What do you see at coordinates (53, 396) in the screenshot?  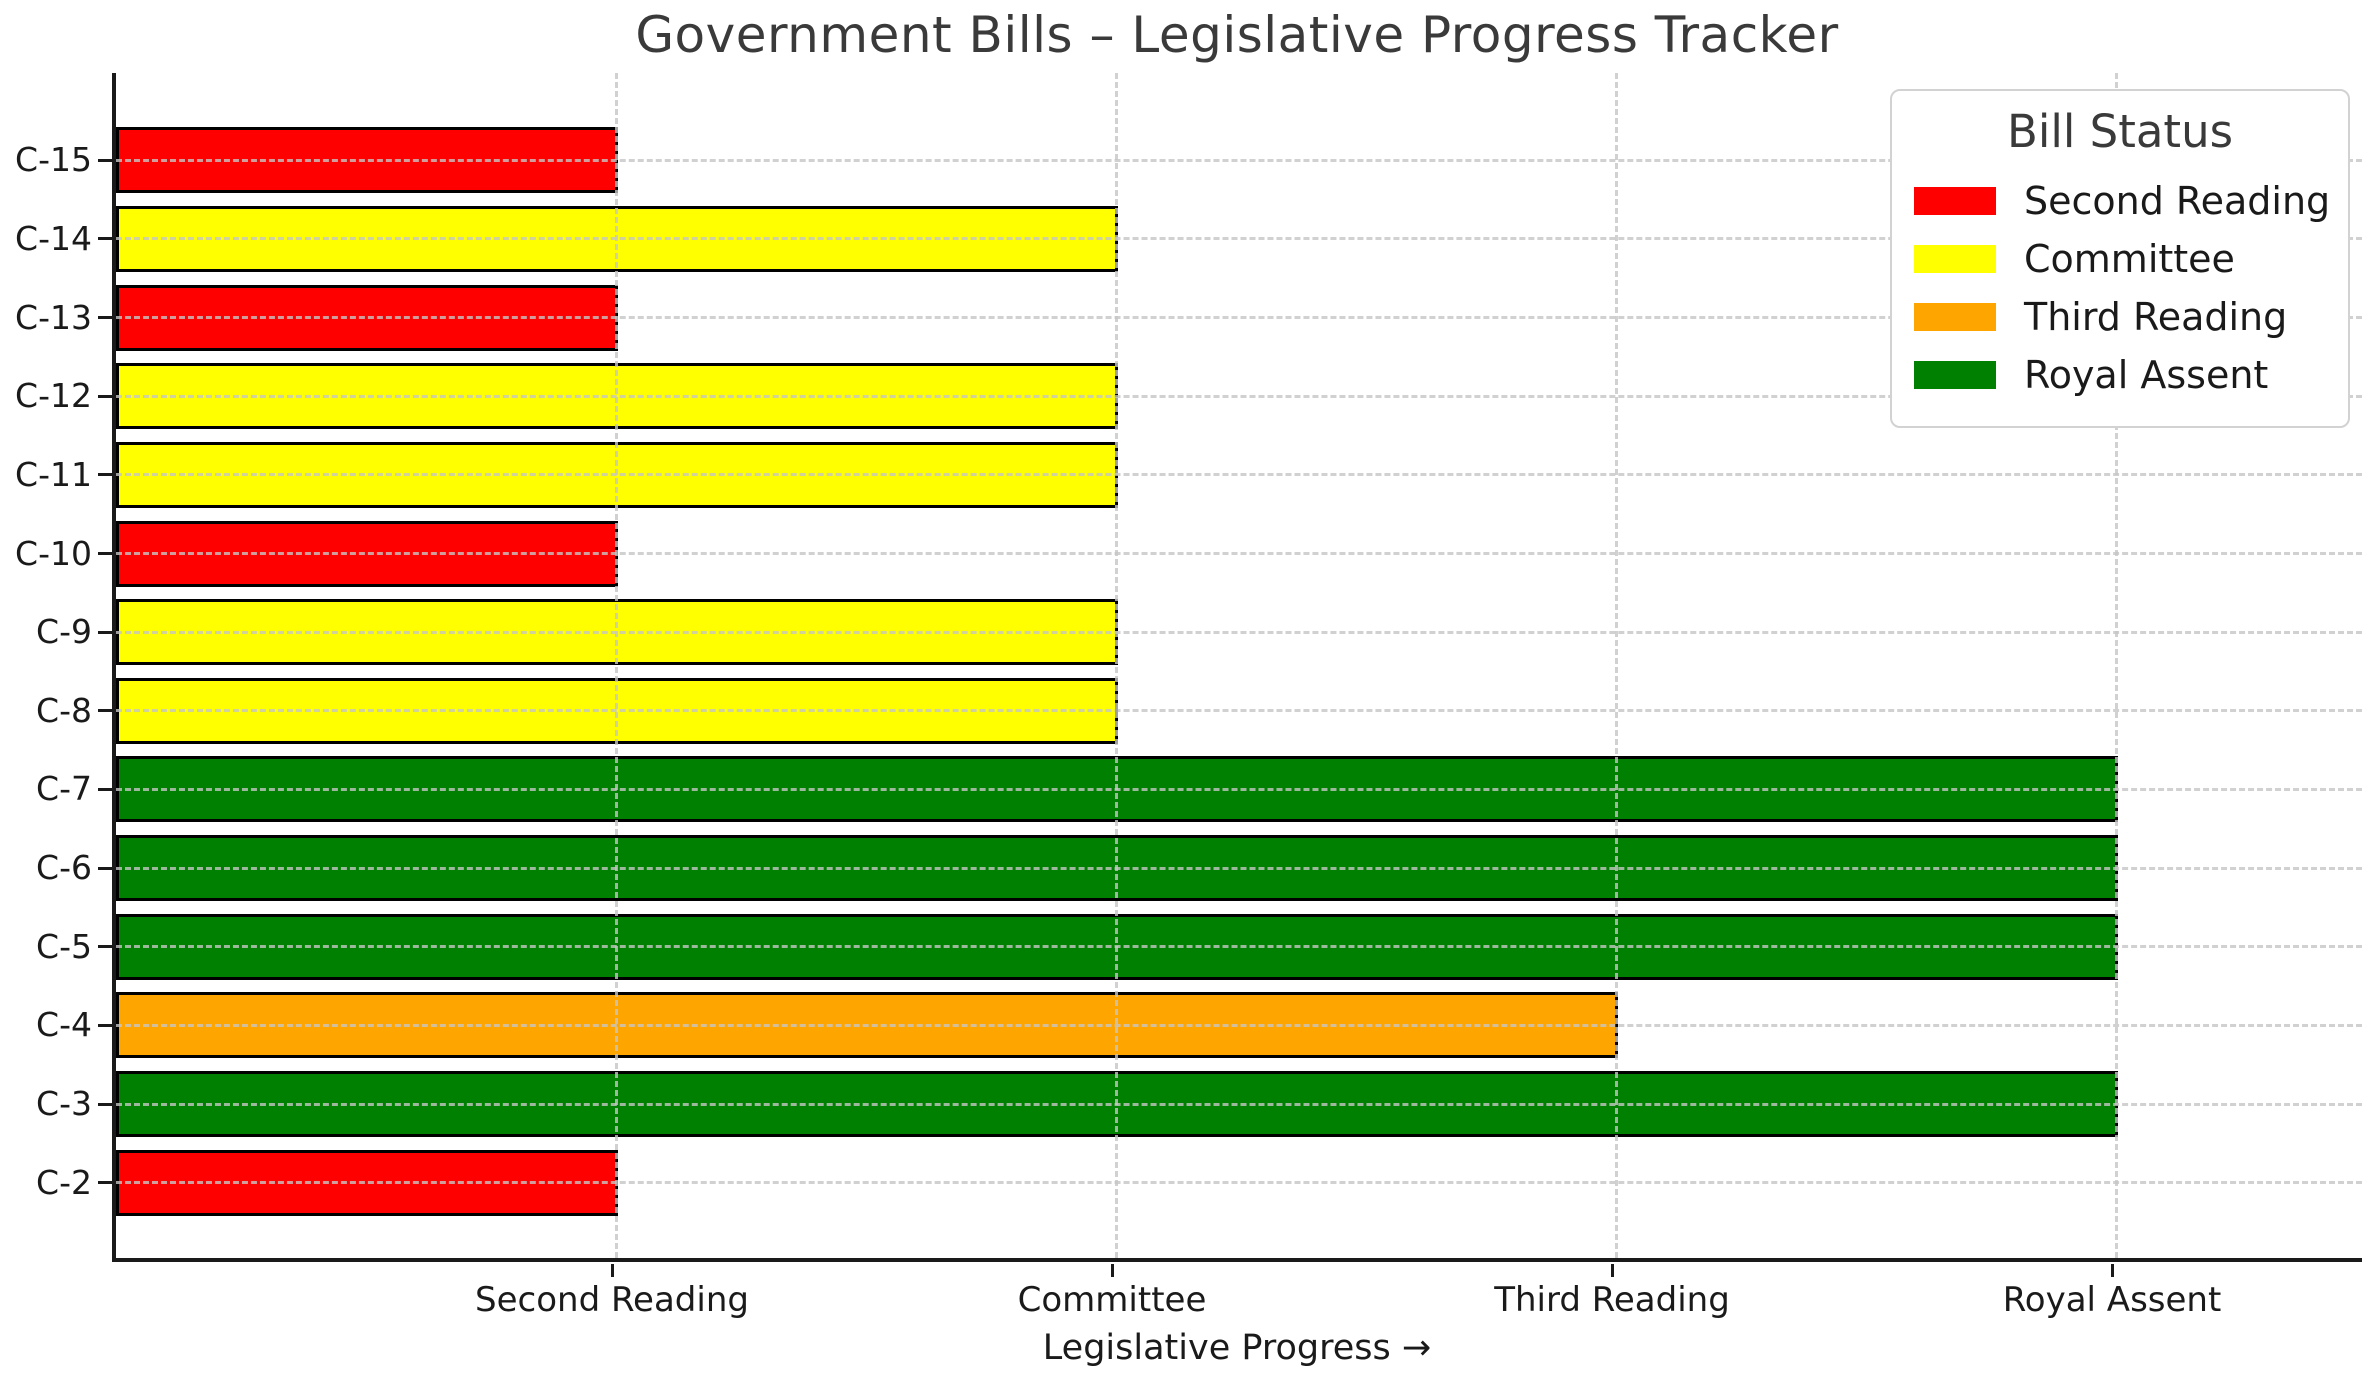 I see `y-tick-label: C-12` at bounding box center [53, 396].